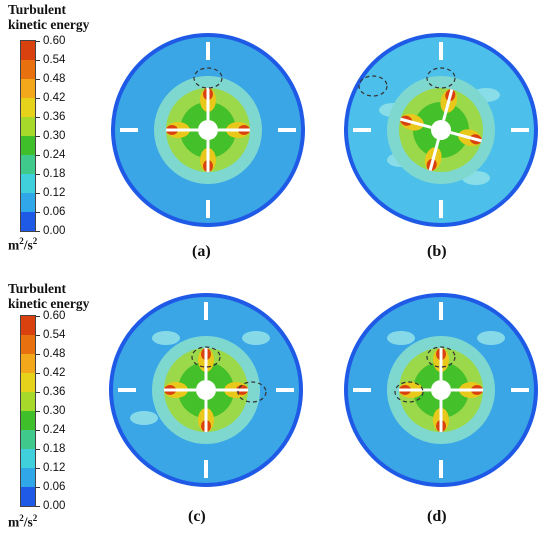  What do you see at coordinates (54, 392) in the screenshot?
I see `colorbar-tick-label: 0.36` at bounding box center [54, 392].